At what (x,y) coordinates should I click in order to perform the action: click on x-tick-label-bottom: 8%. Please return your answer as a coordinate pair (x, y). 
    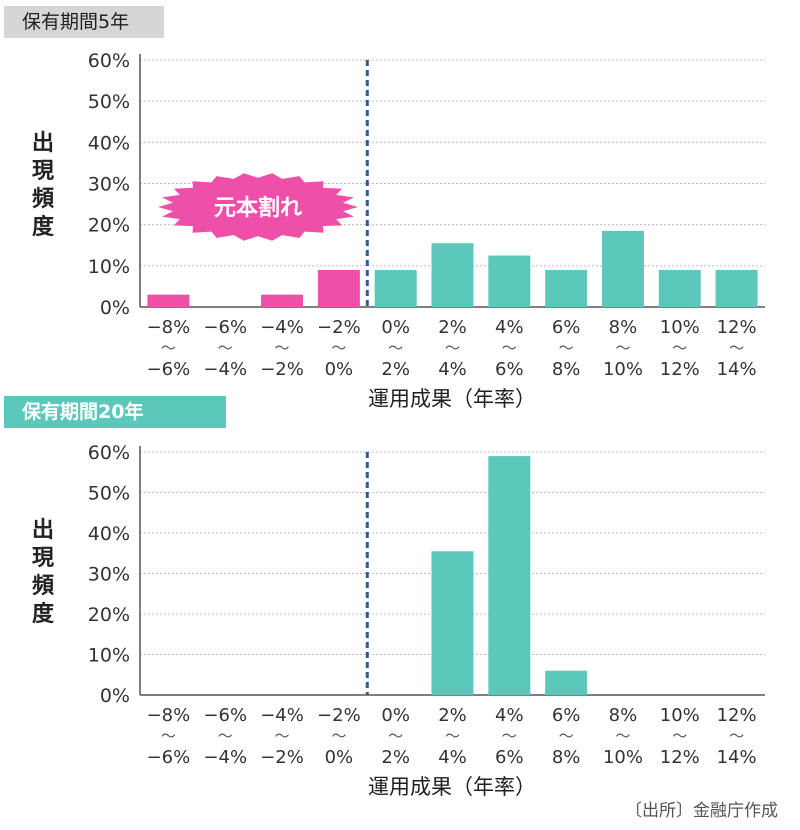
    Looking at the image, I should click on (566, 369).